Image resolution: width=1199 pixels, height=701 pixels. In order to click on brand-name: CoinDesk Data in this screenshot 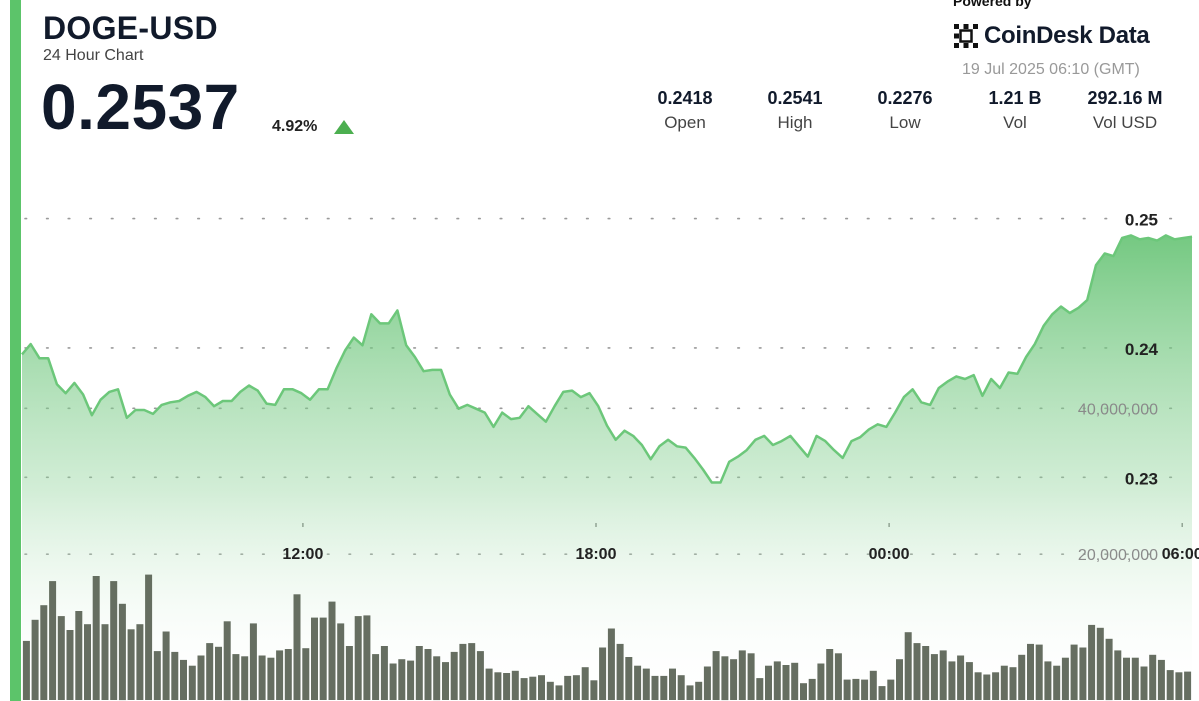, I will do `click(1067, 35)`.